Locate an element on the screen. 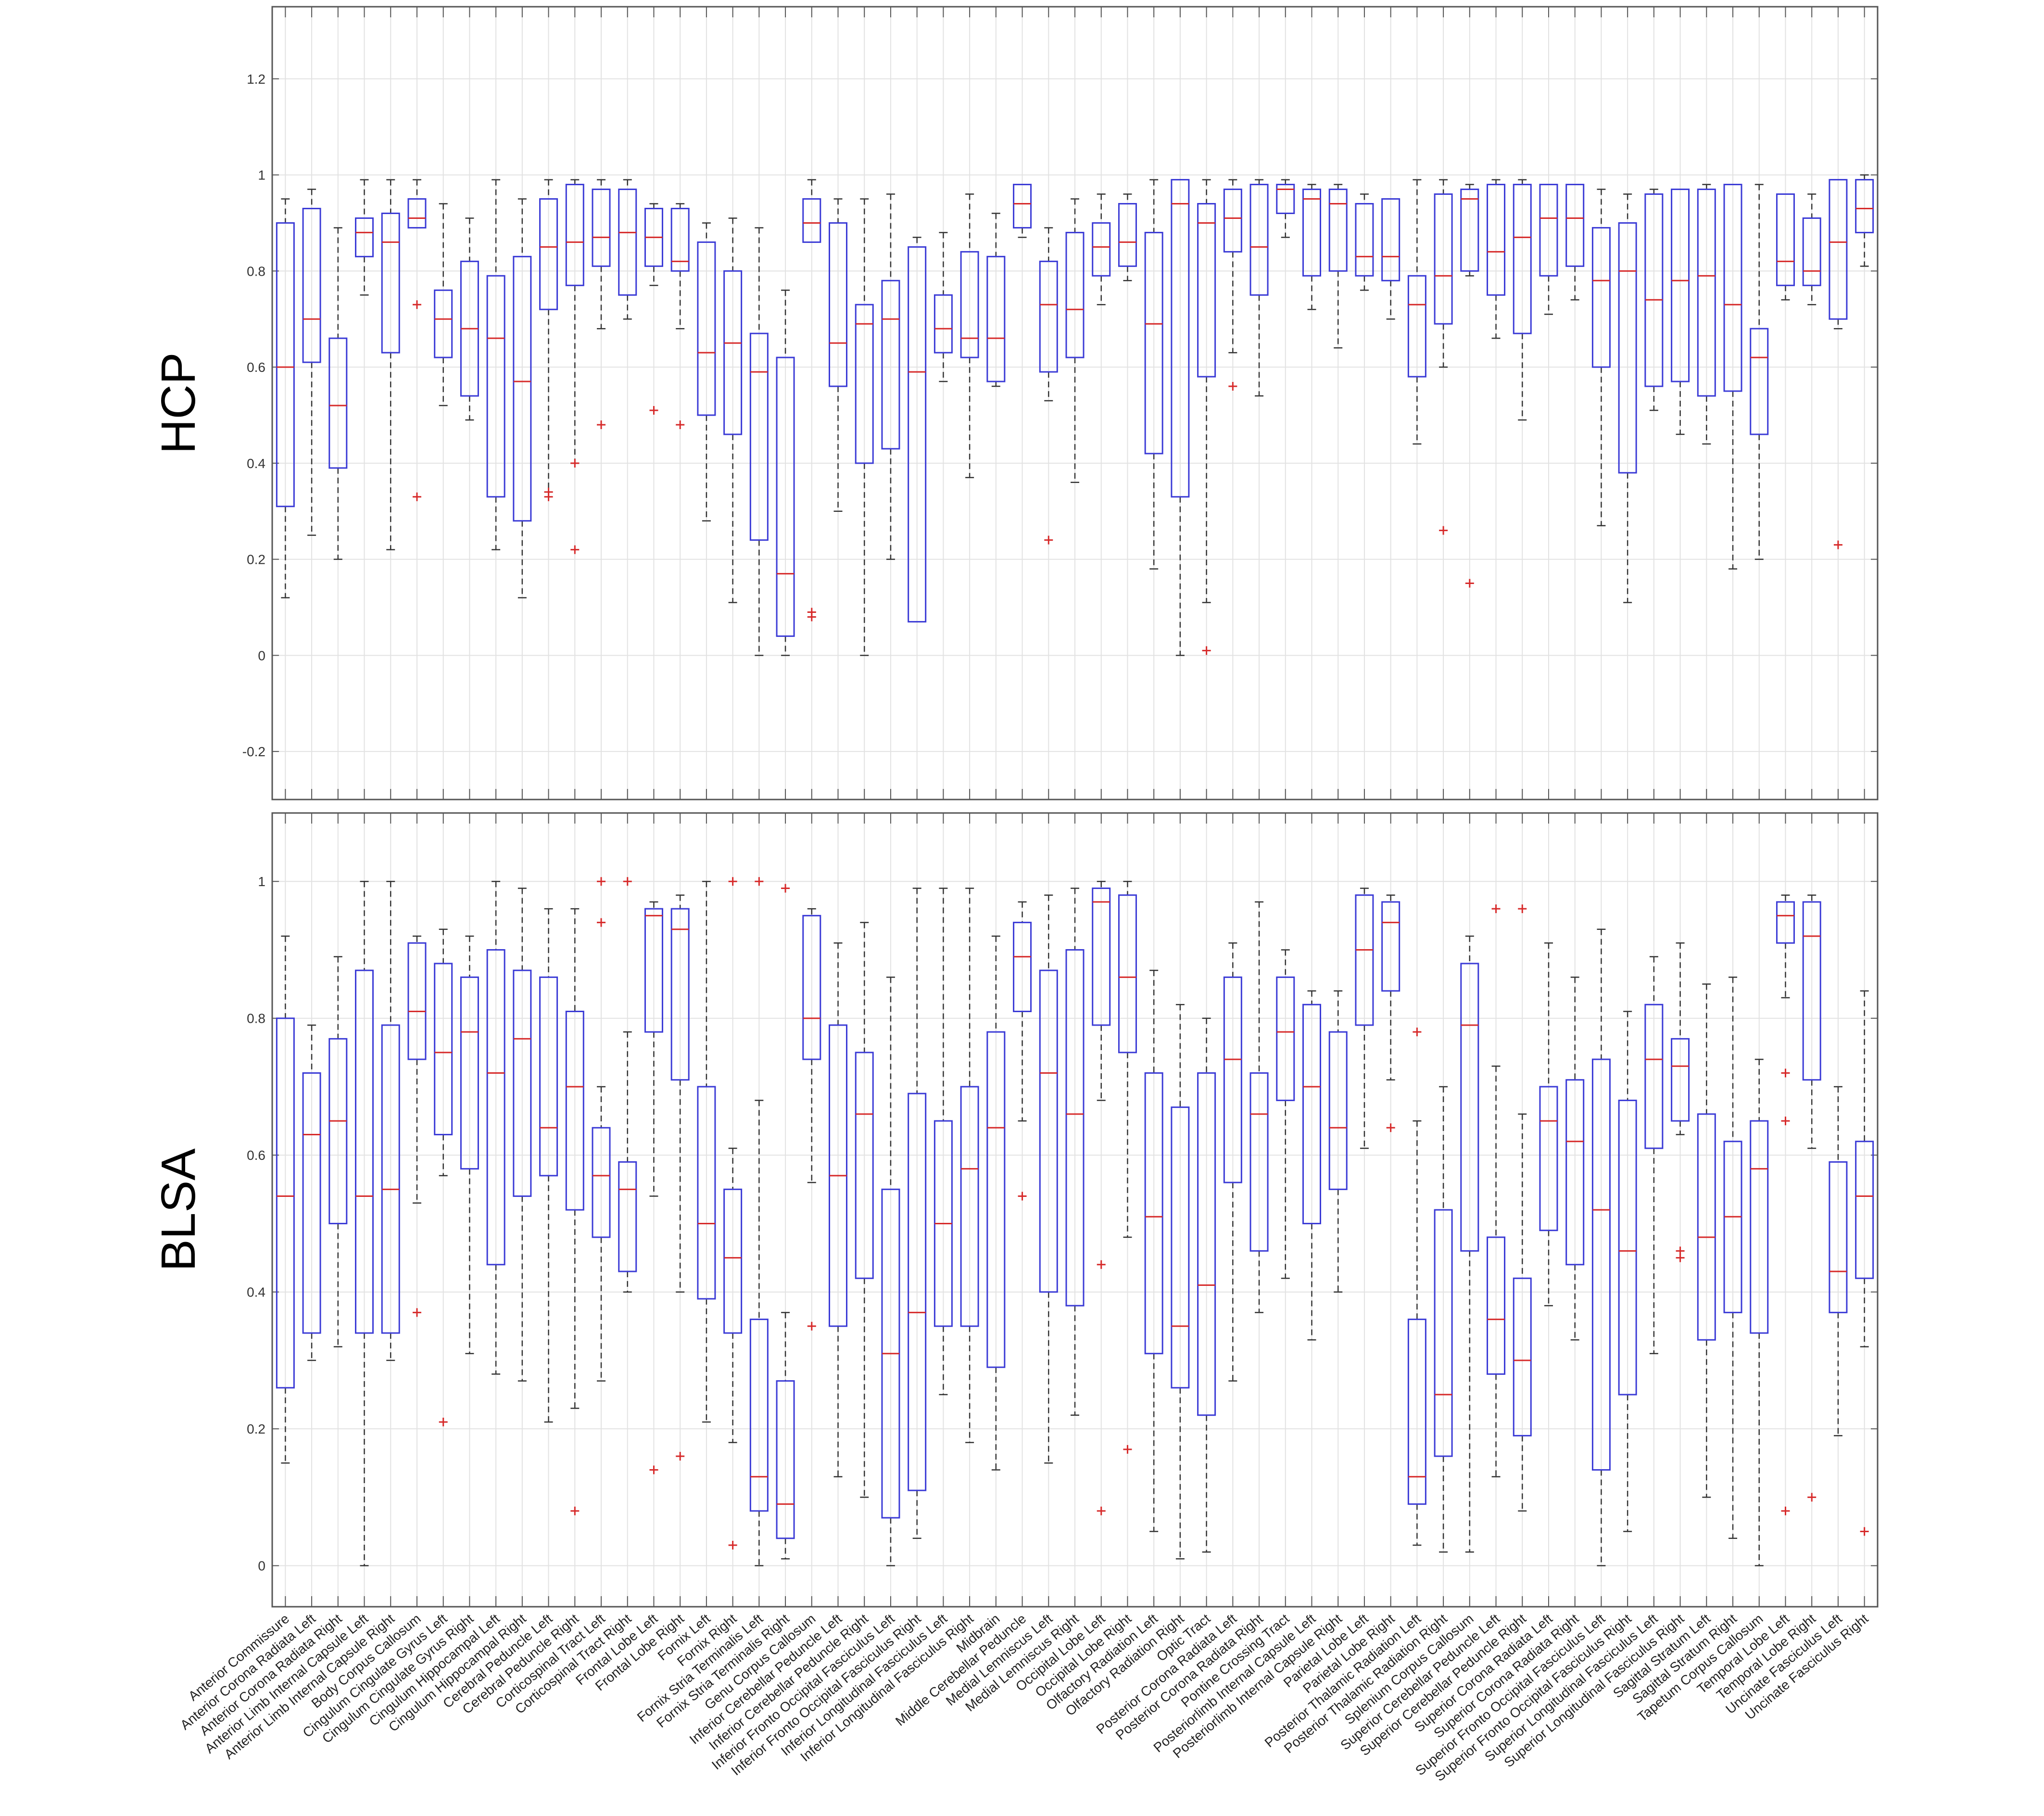 The width and height of the screenshot is (2044, 1816). blsa-y-tick-label: 1 is located at coordinates (261, 881).